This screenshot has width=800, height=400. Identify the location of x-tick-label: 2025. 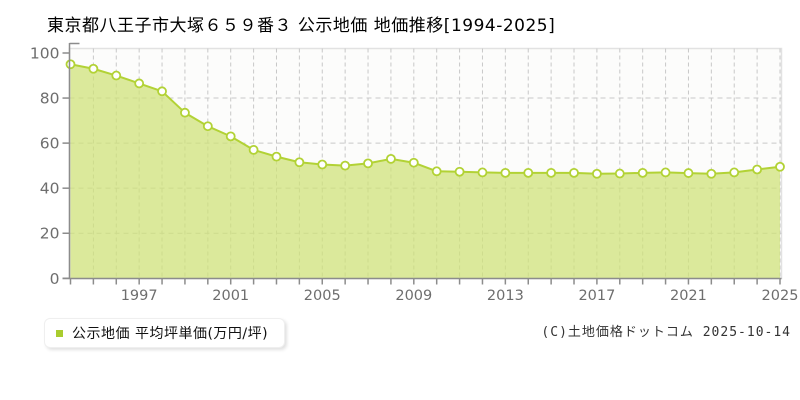
(780, 296).